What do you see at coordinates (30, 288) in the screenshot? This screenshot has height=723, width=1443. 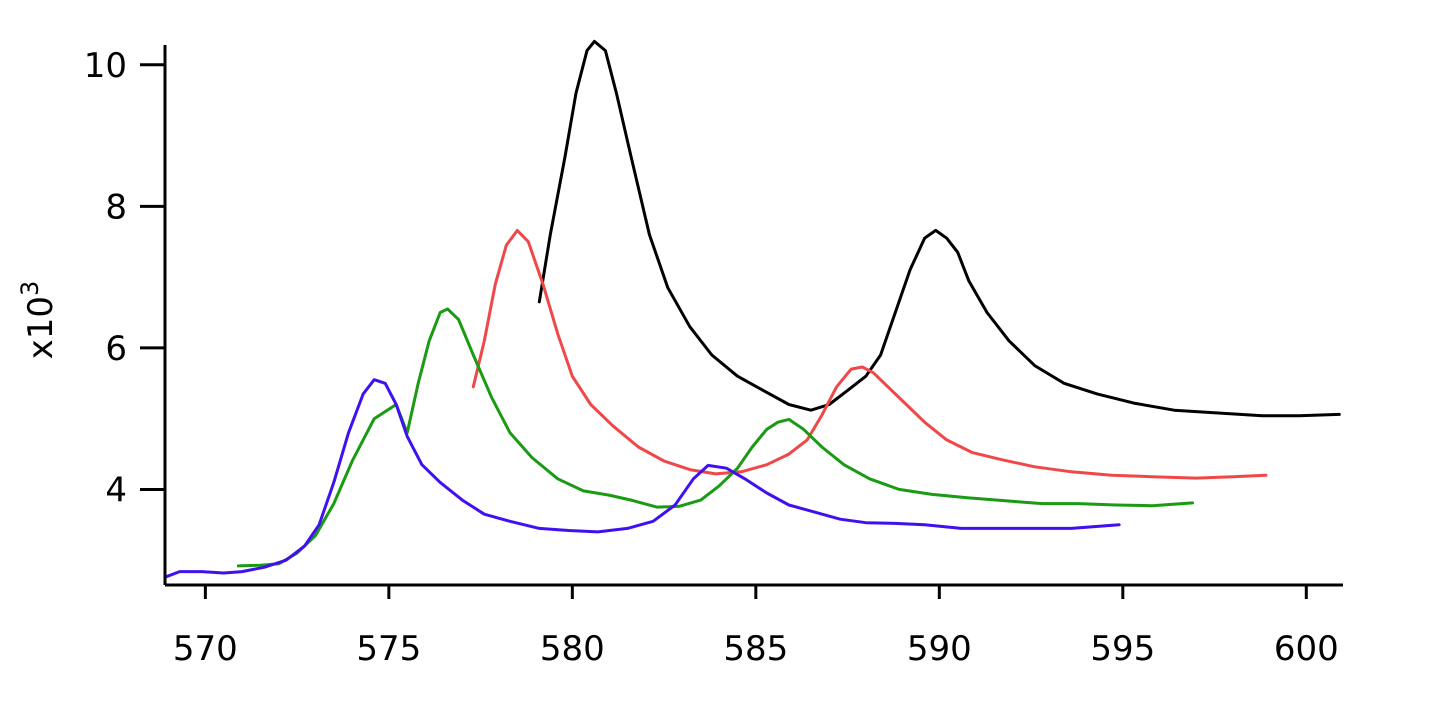 I see `y-axis-label-exponent: 3` at bounding box center [30, 288].